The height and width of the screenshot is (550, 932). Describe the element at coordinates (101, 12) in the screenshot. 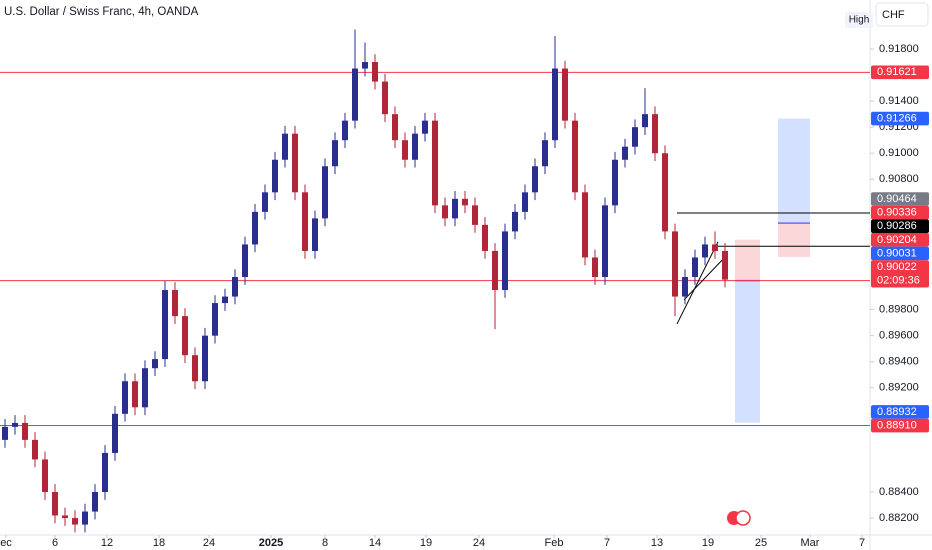

I see `chart-title: U.S. Dollar / Swiss Franc, 4h, OANDA` at that location.